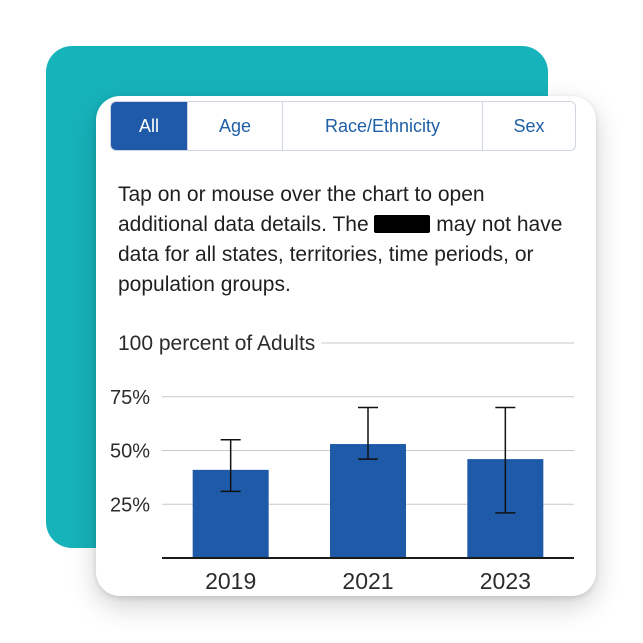 The width and height of the screenshot is (643, 643). Describe the element at coordinates (402, 224) in the screenshot. I see `redacted-block` at that location.